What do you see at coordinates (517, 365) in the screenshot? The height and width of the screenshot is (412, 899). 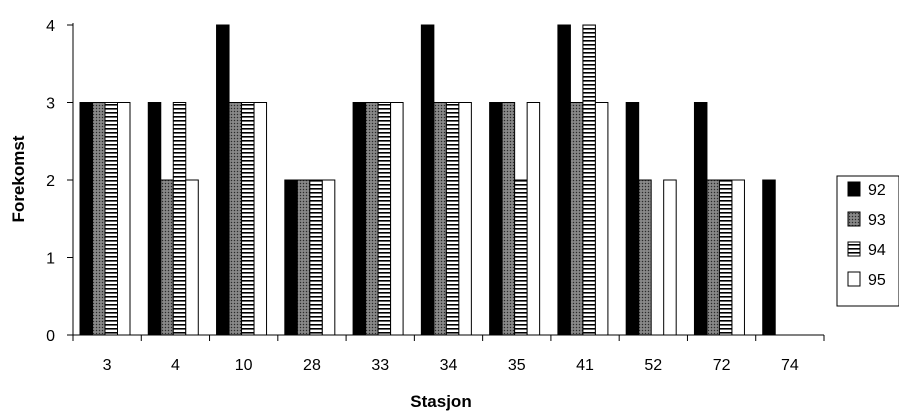 I see `x-tick-label: 35` at bounding box center [517, 365].